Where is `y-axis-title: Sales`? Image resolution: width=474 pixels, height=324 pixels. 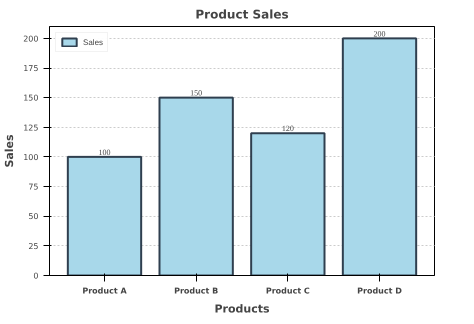 y-axis-title: Sales is located at coordinates (9, 151).